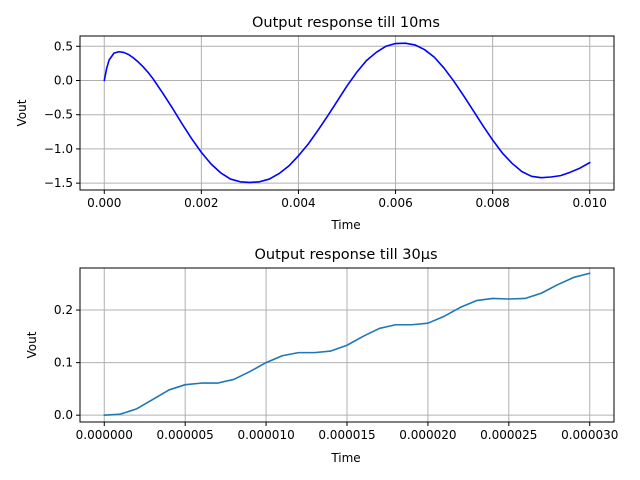 Image resolution: width=640 pixels, height=480 pixels. Describe the element at coordinates (104, 203) in the screenshot. I see `chart-top-x-tick-label: 0.000` at that location.